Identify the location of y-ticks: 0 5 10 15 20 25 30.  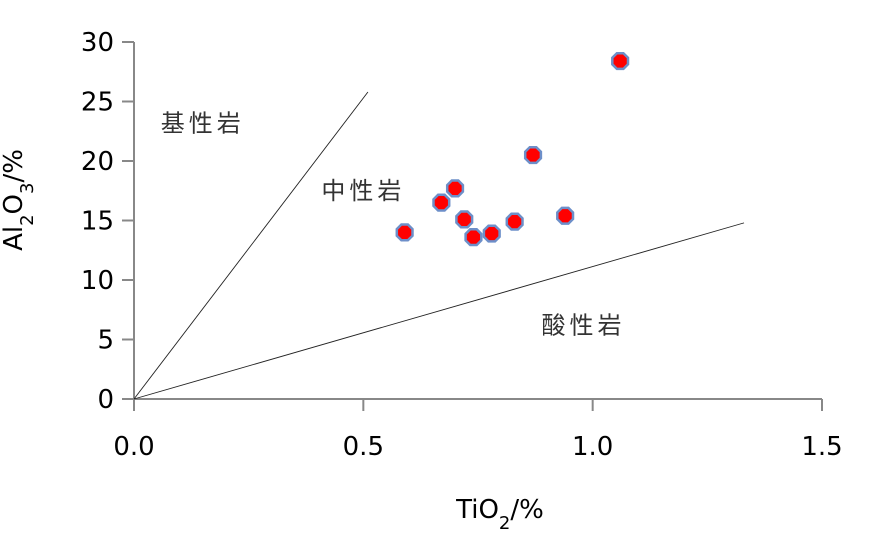
(107, 221).